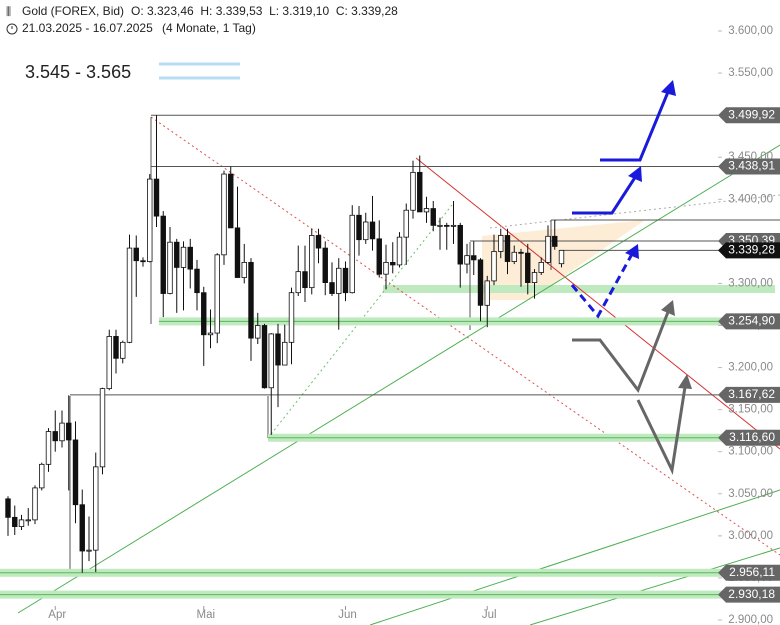  Describe the element at coordinates (750, 368) in the screenshot. I see `y-tick-label: 3.200,00` at that location.